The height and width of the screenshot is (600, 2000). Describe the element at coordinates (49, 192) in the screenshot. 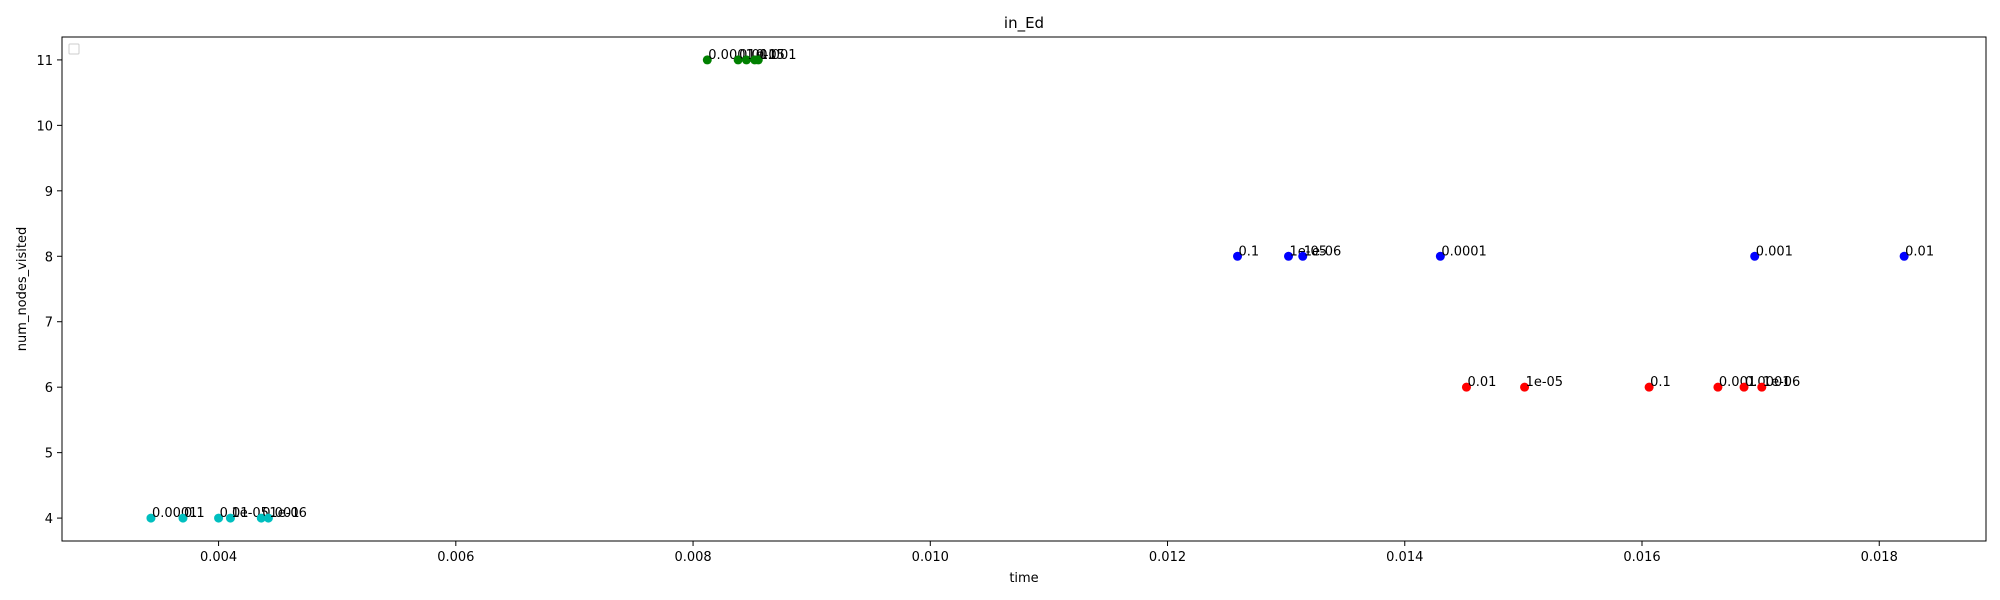

I see `y-tick-label: 9` at that location.